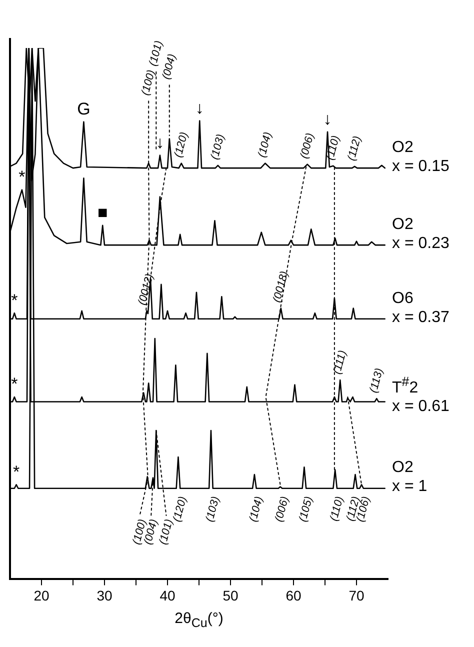 This screenshot has width=474, height=647. Describe the element at coordinates (340, 362) in the screenshot. I see `annotation: (111)` at that location.